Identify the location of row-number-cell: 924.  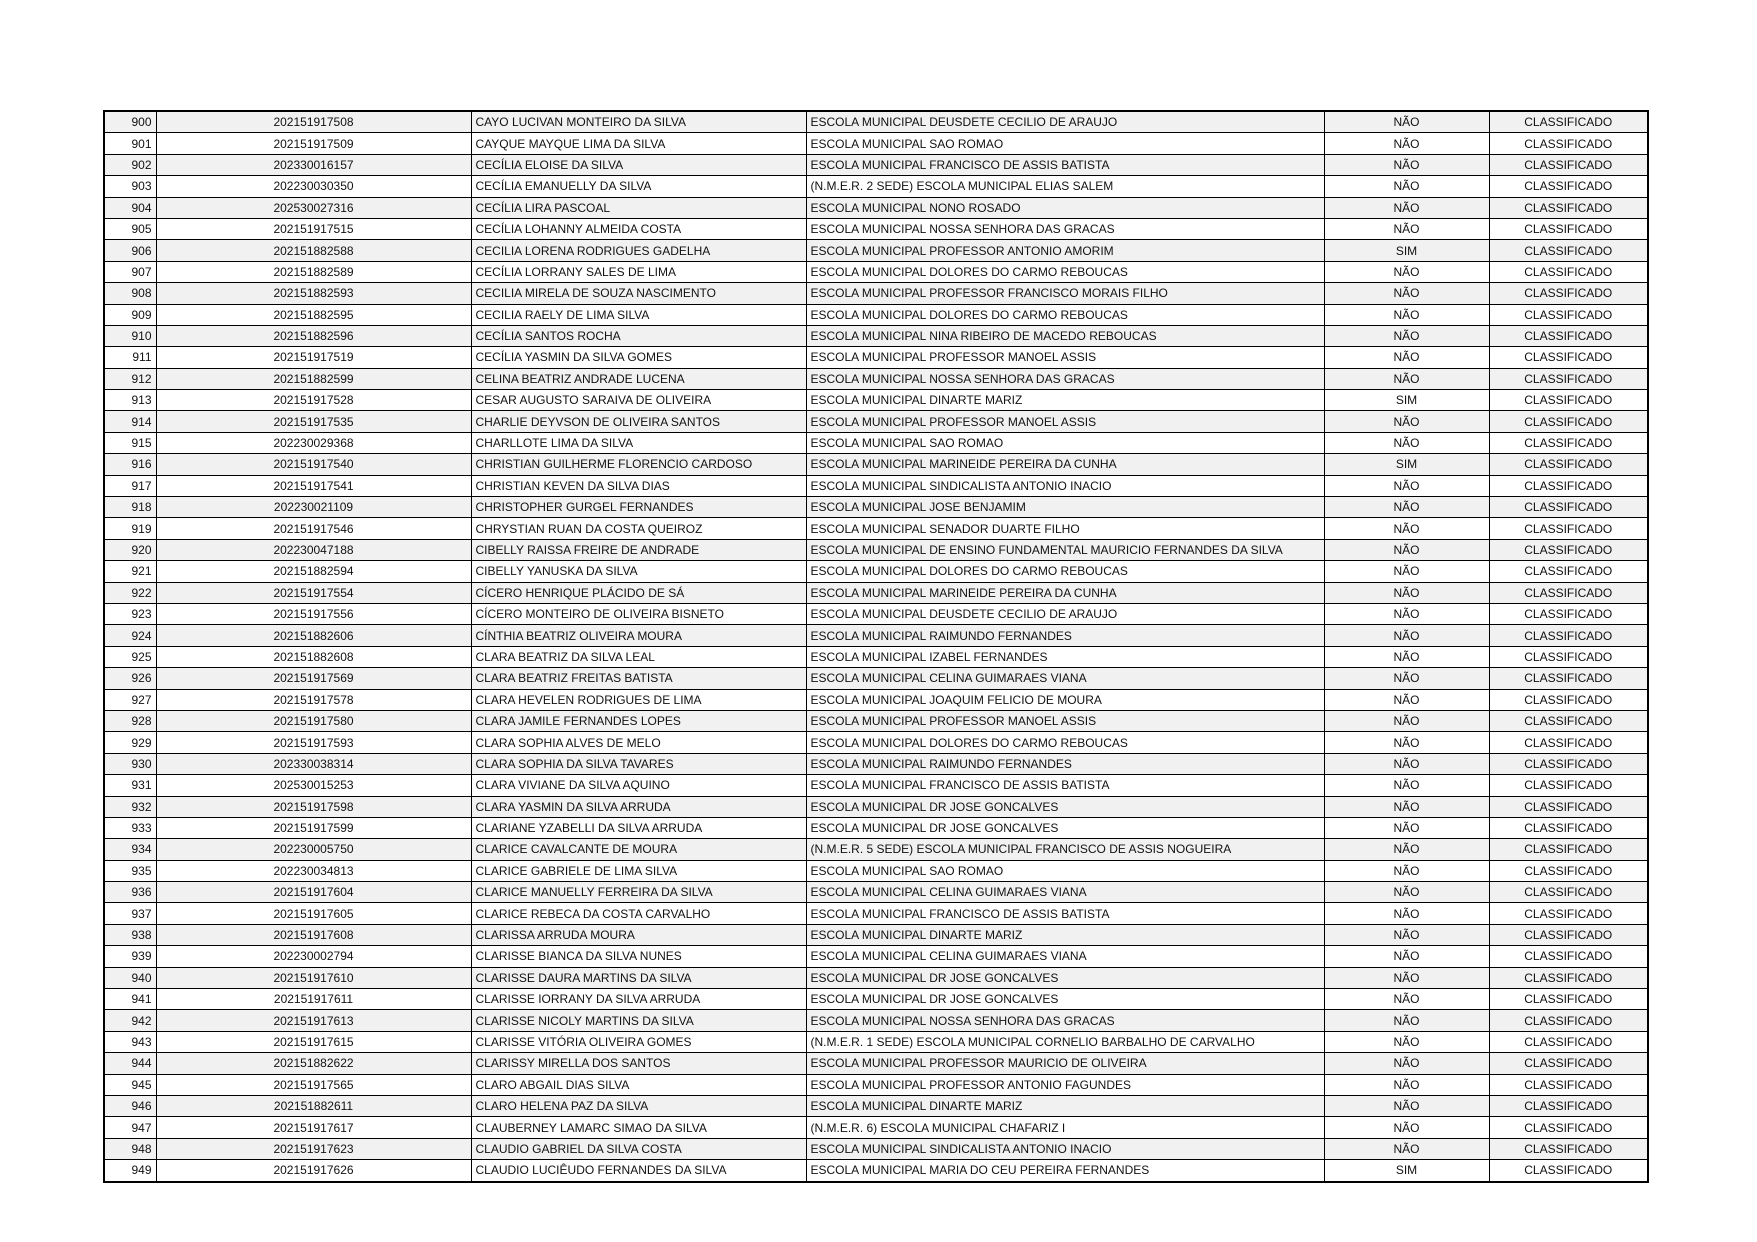
(130, 635).